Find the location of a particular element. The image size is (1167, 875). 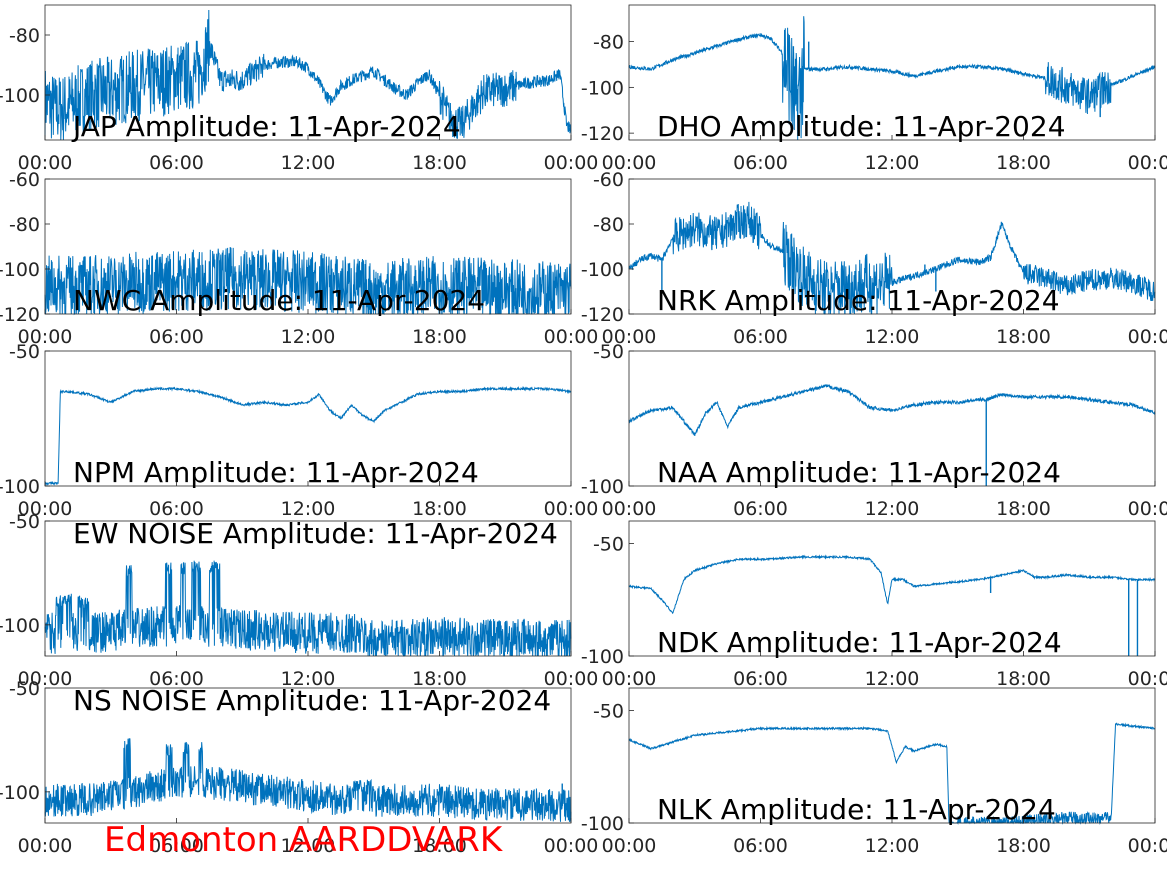

jap-xtick-label-3: 18:00 is located at coordinates (439, 163).